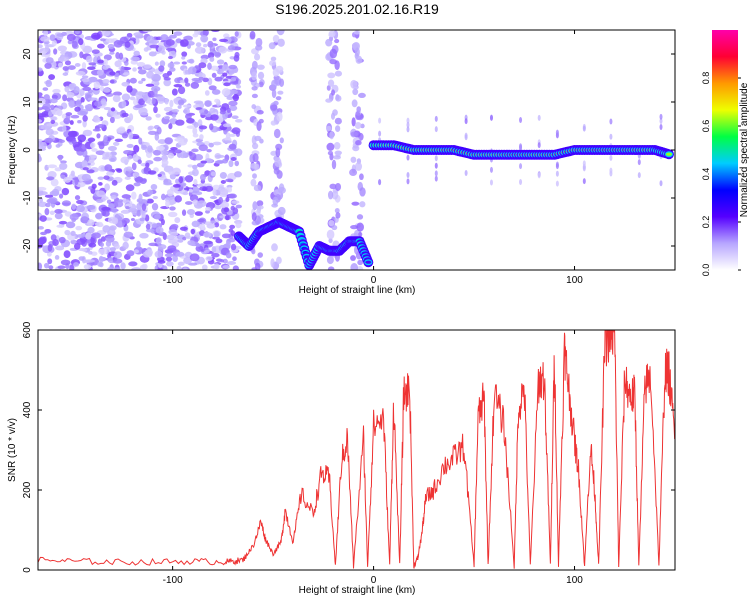 The width and height of the screenshot is (750, 600). What do you see at coordinates (27, 197) in the screenshot?
I see `spectrogram-ytick-label: -10` at bounding box center [27, 197].